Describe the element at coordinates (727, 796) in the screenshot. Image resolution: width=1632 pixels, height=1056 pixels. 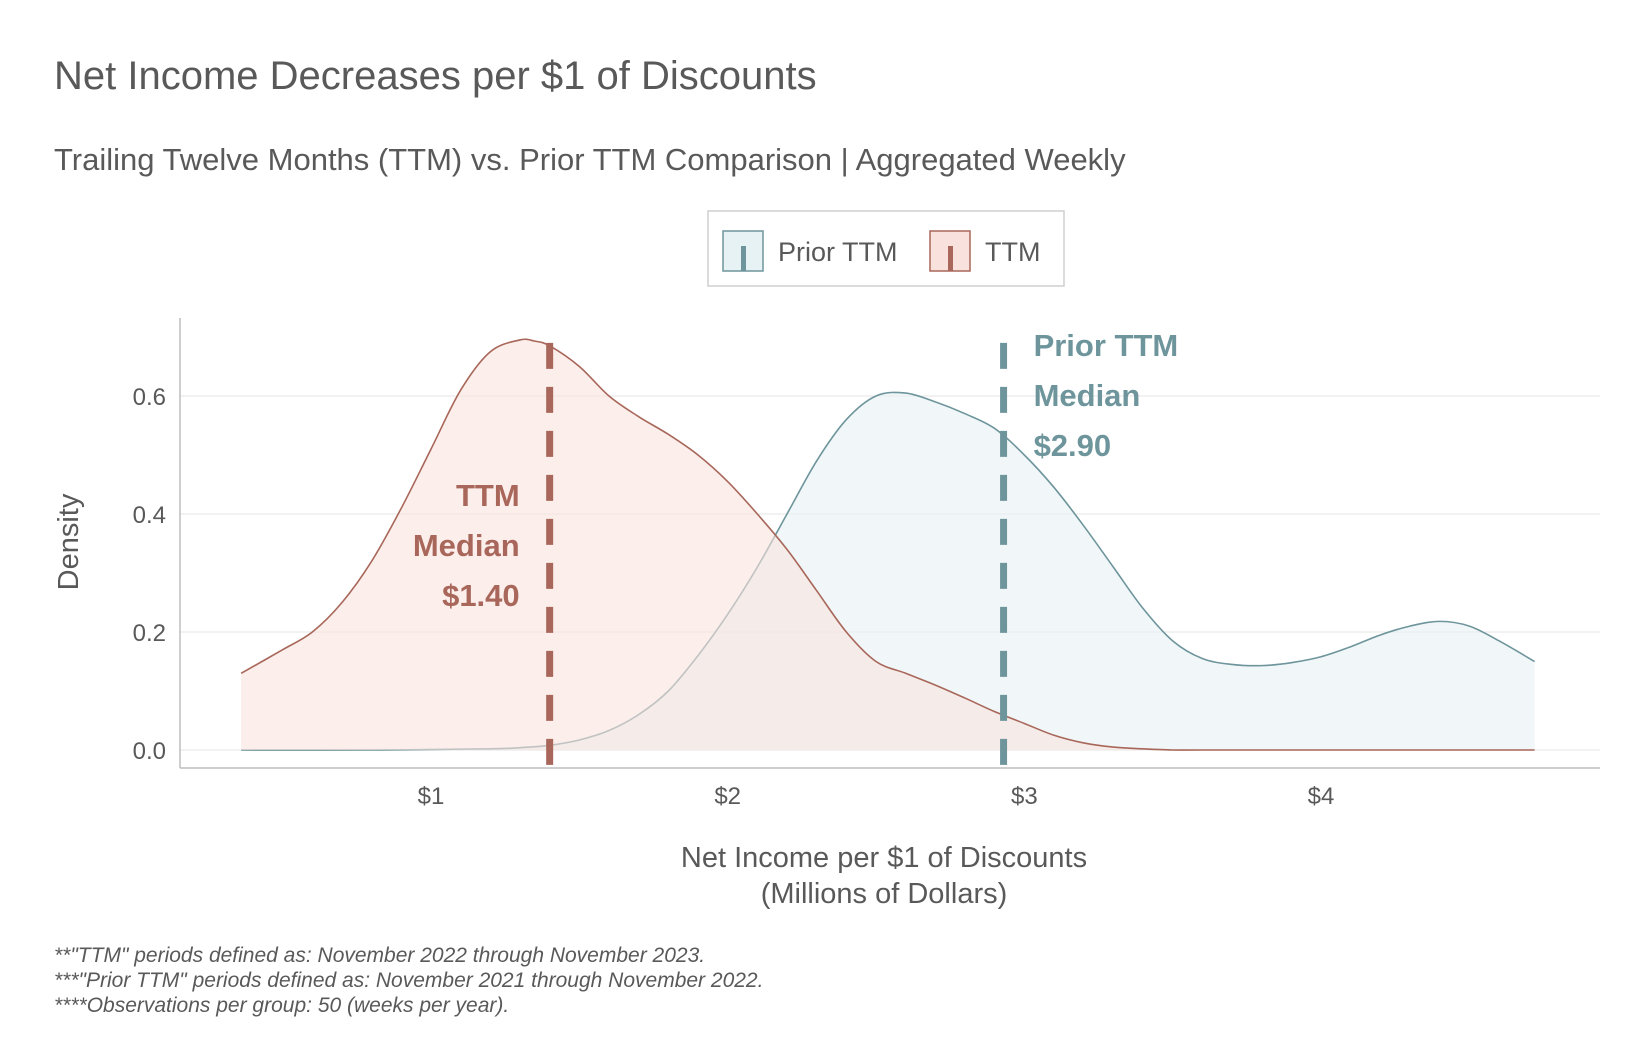
I see `x-tick-label: $2` at that location.